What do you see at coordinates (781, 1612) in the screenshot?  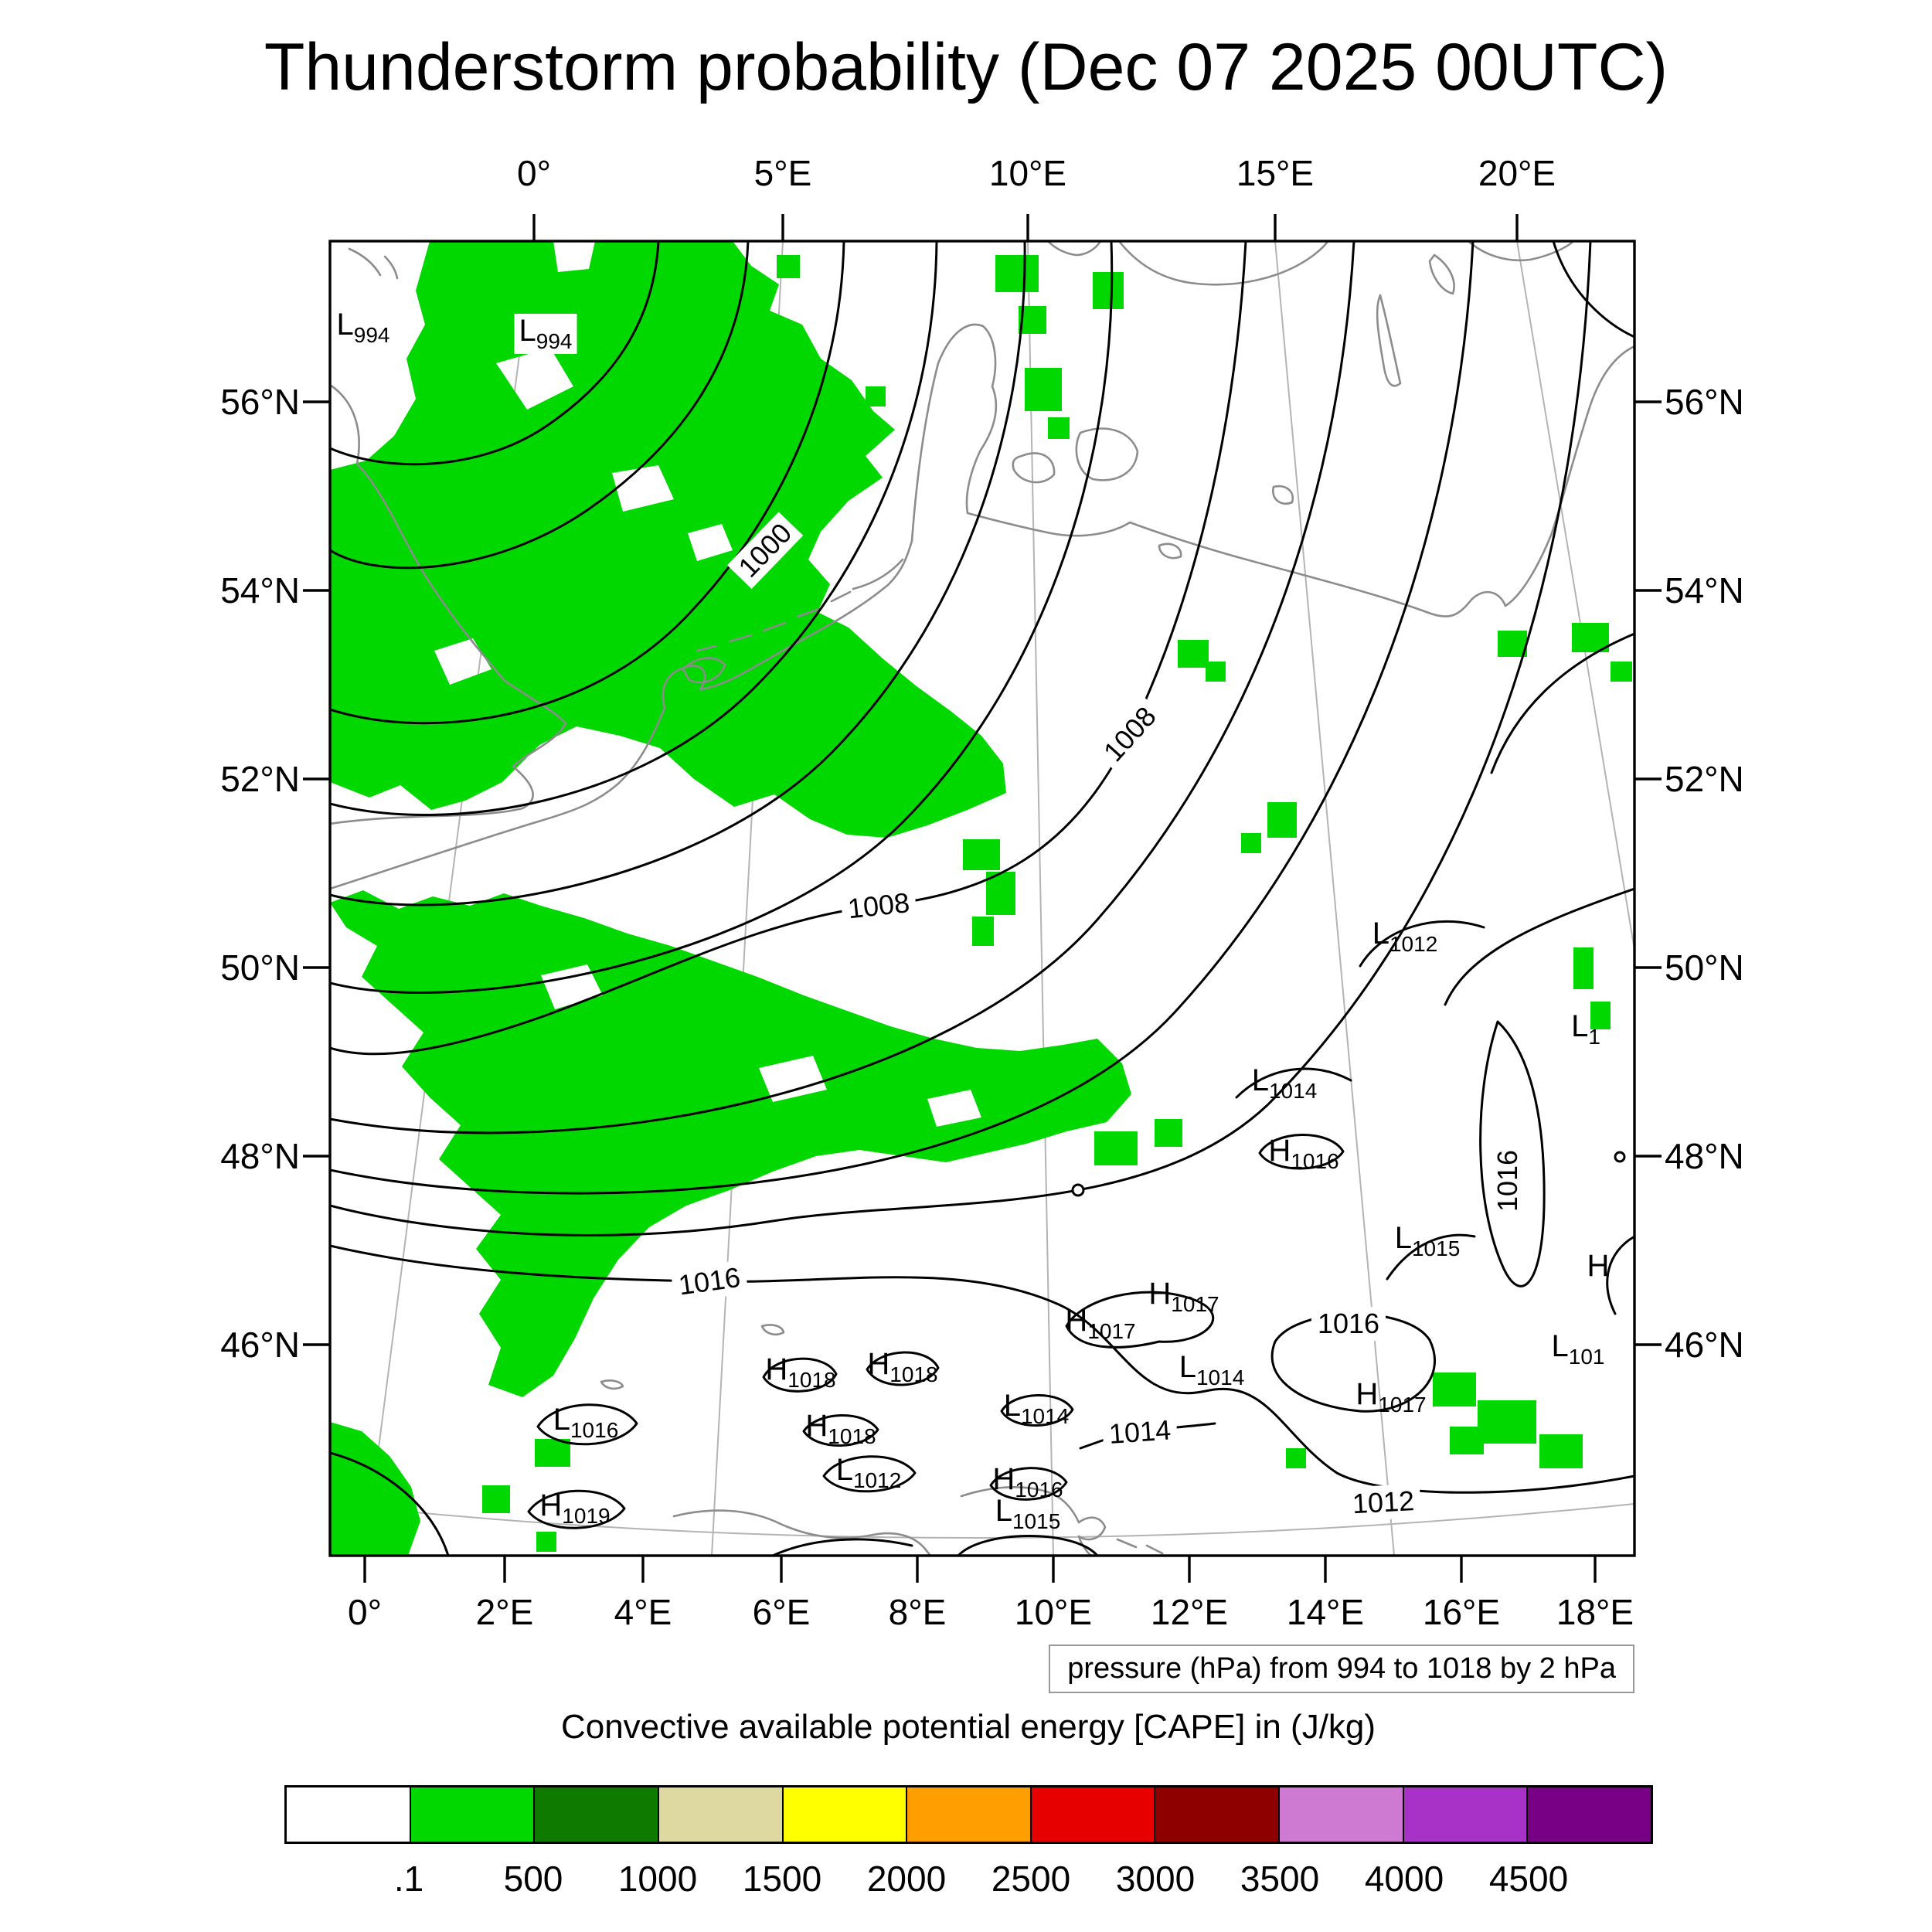 I see `bottom-axis-label: 6°E` at bounding box center [781, 1612].